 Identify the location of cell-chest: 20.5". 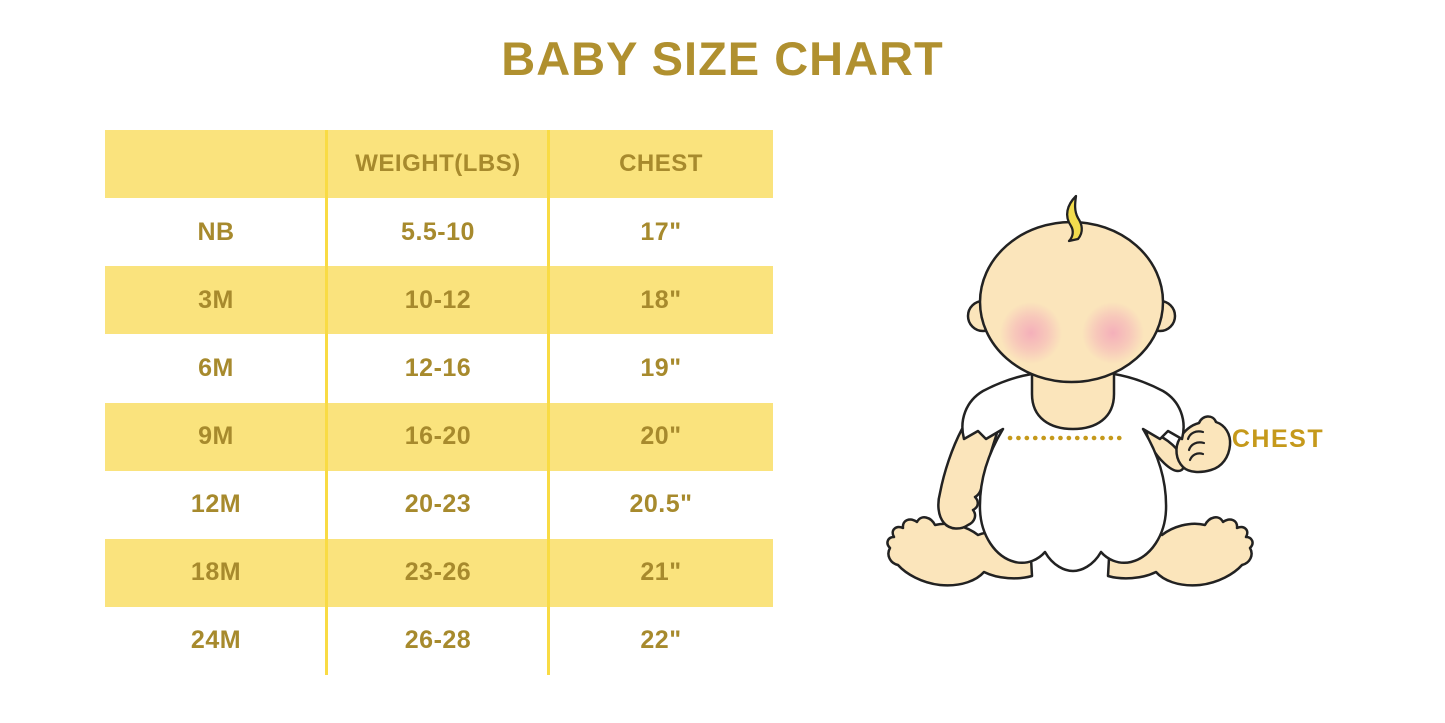
(661, 504).